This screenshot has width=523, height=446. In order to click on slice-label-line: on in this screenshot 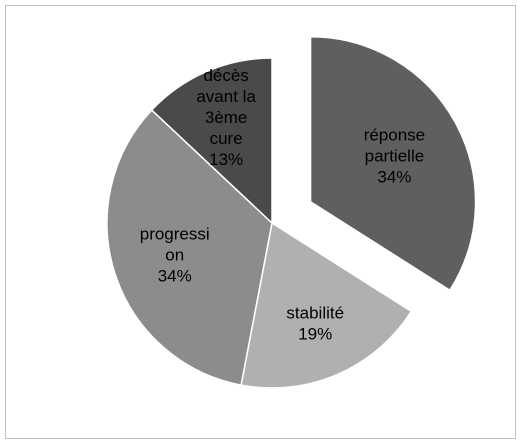, I will do `click(174, 255)`.